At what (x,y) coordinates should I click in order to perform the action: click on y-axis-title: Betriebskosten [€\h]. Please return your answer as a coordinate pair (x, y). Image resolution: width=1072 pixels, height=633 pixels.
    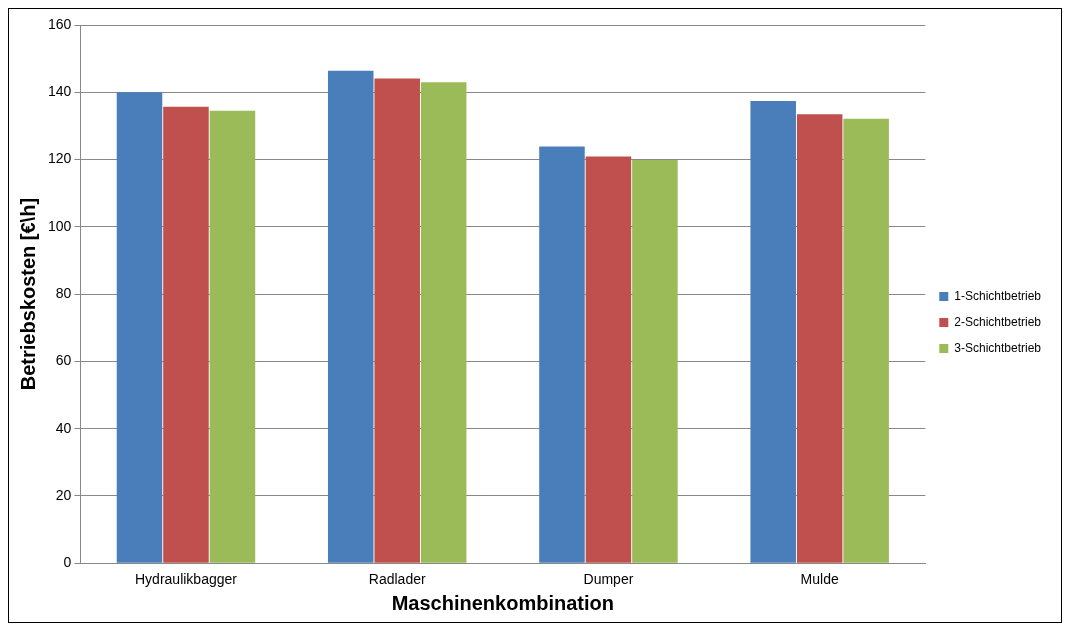
    Looking at the image, I should click on (27, 294).